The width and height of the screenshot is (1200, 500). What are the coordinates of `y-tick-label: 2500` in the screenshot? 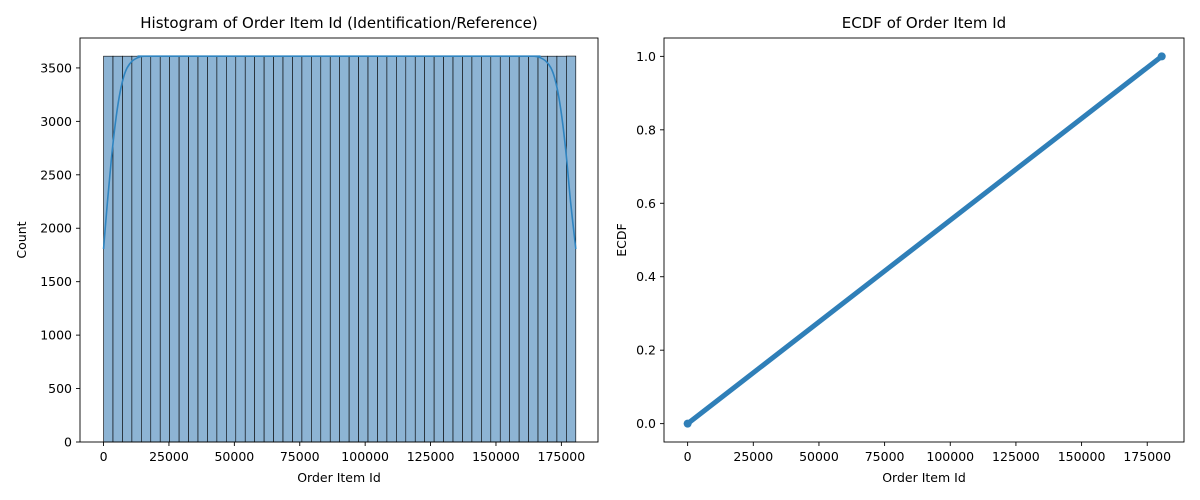 It's located at (56, 174).